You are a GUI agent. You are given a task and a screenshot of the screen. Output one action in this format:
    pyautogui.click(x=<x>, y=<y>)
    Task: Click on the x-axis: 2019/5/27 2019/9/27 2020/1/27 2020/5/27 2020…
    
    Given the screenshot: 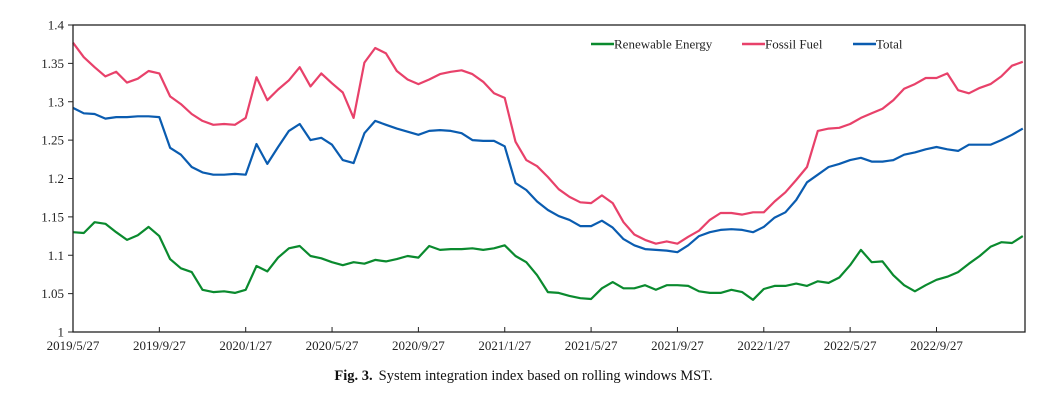 What is the action you would take?
    pyautogui.click(x=505, y=340)
    